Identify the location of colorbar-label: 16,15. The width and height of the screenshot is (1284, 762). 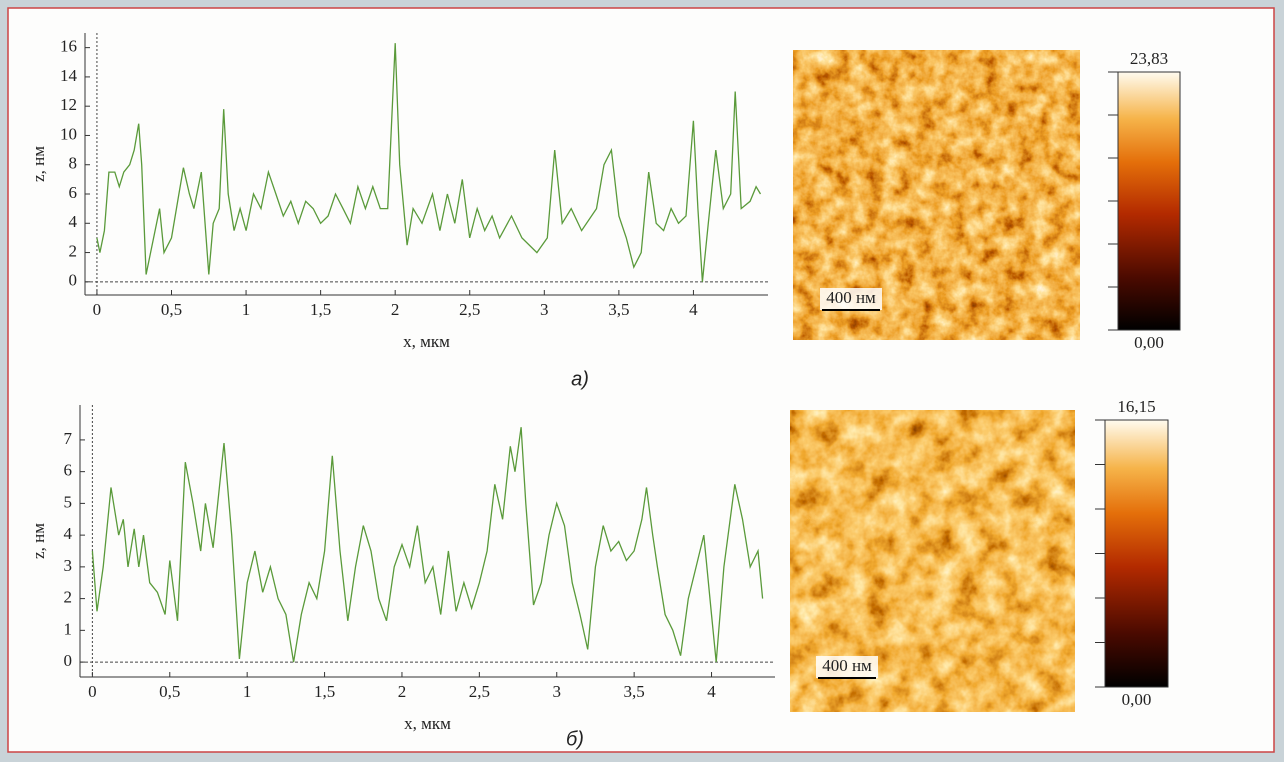
(1136, 406).